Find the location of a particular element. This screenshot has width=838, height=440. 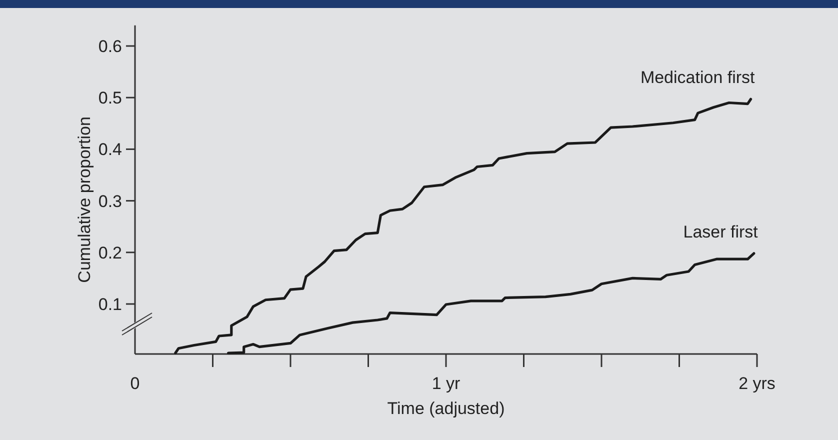

series-label: Medication first is located at coordinates (698, 78).